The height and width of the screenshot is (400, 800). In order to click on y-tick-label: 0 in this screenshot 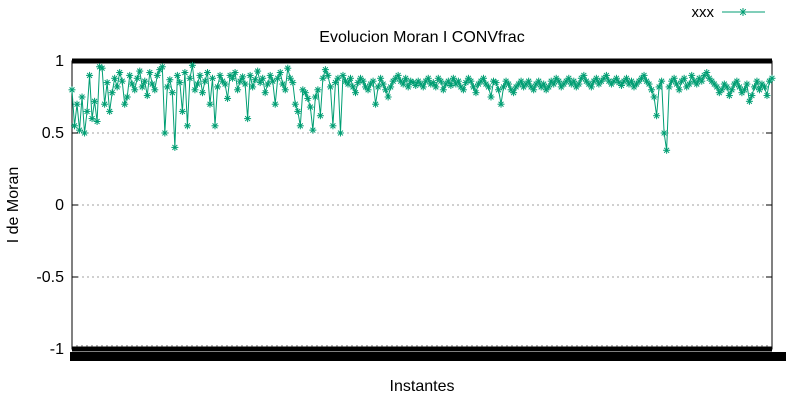, I will do `click(59, 205)`.